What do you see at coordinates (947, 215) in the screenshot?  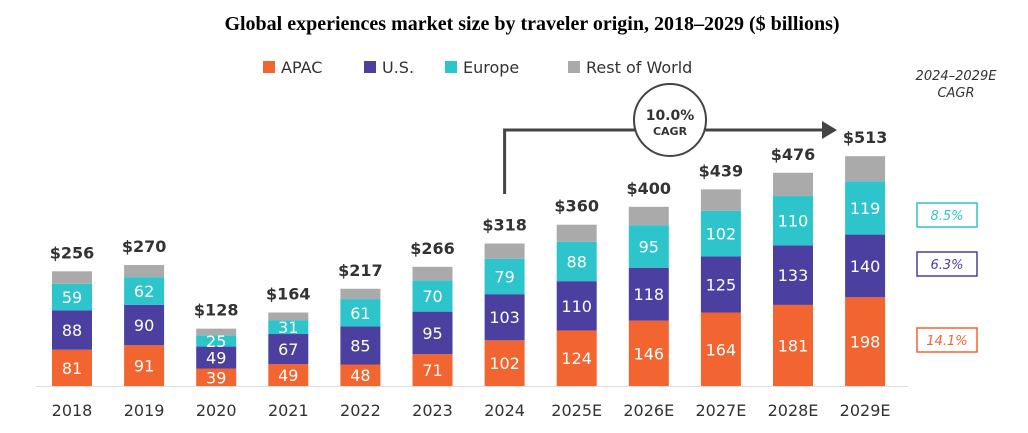 I see `cagr-box-europe` at bounding box center [947, 215].